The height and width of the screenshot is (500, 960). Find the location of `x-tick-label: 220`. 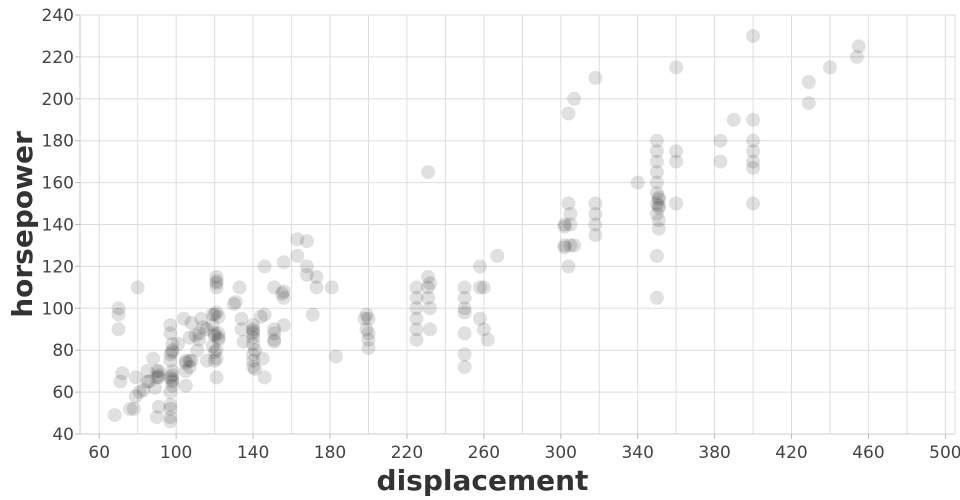

x-tick-label: 220 is located at coordinates (407, 453).